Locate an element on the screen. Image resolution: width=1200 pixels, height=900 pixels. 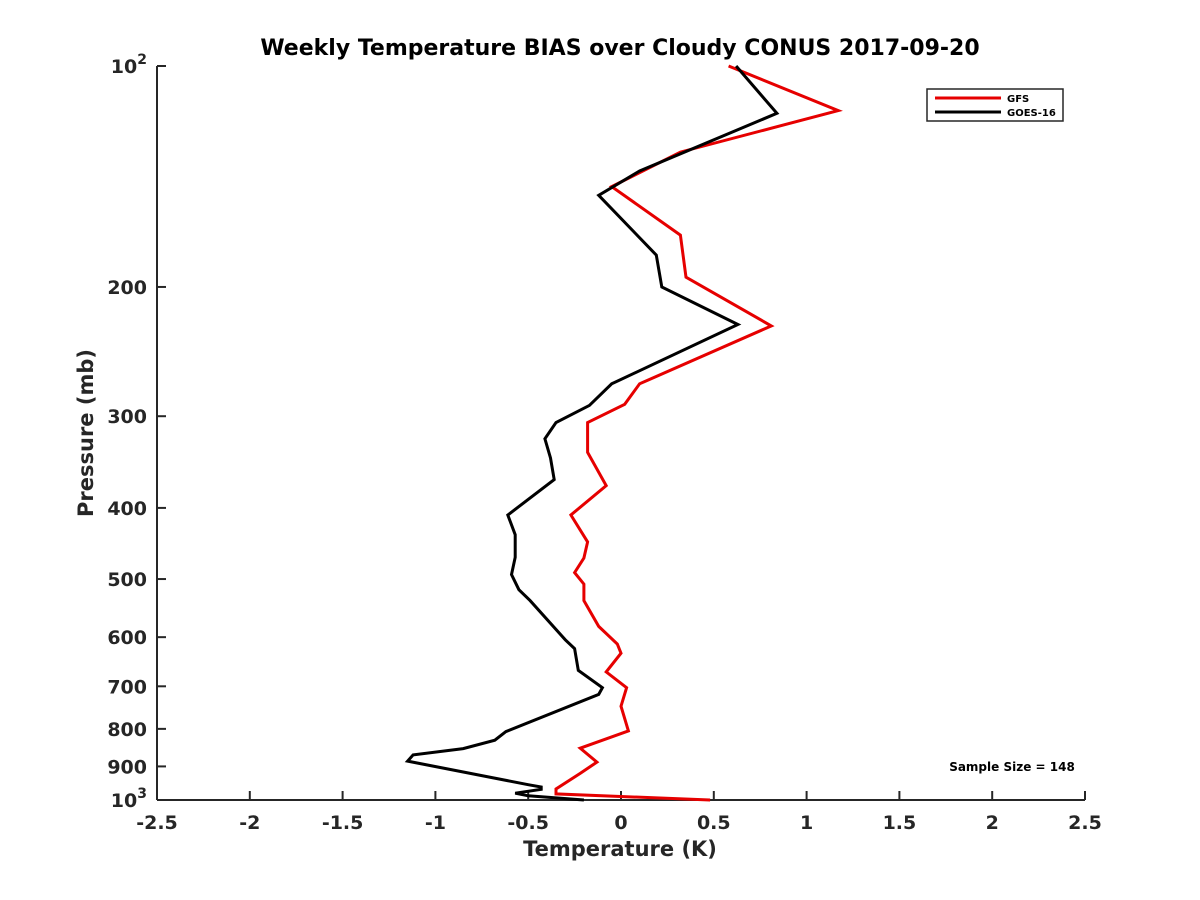
y-tick-label: 500 is located at coordinates (127, 580).